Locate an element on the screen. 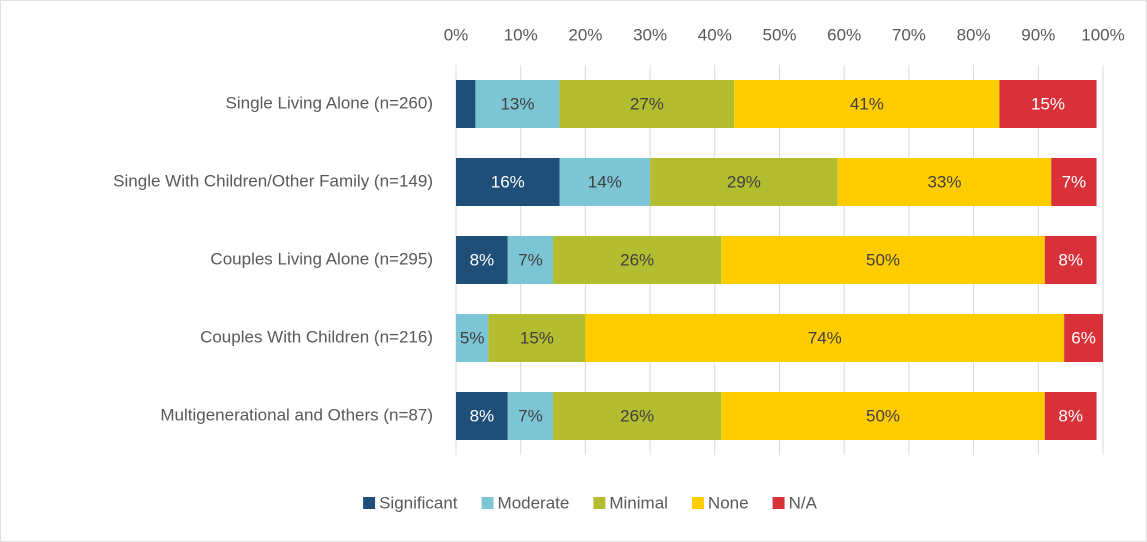 This screenshot has width=1147, height=542. data-label: 14% is located at coordinates (605, 181).